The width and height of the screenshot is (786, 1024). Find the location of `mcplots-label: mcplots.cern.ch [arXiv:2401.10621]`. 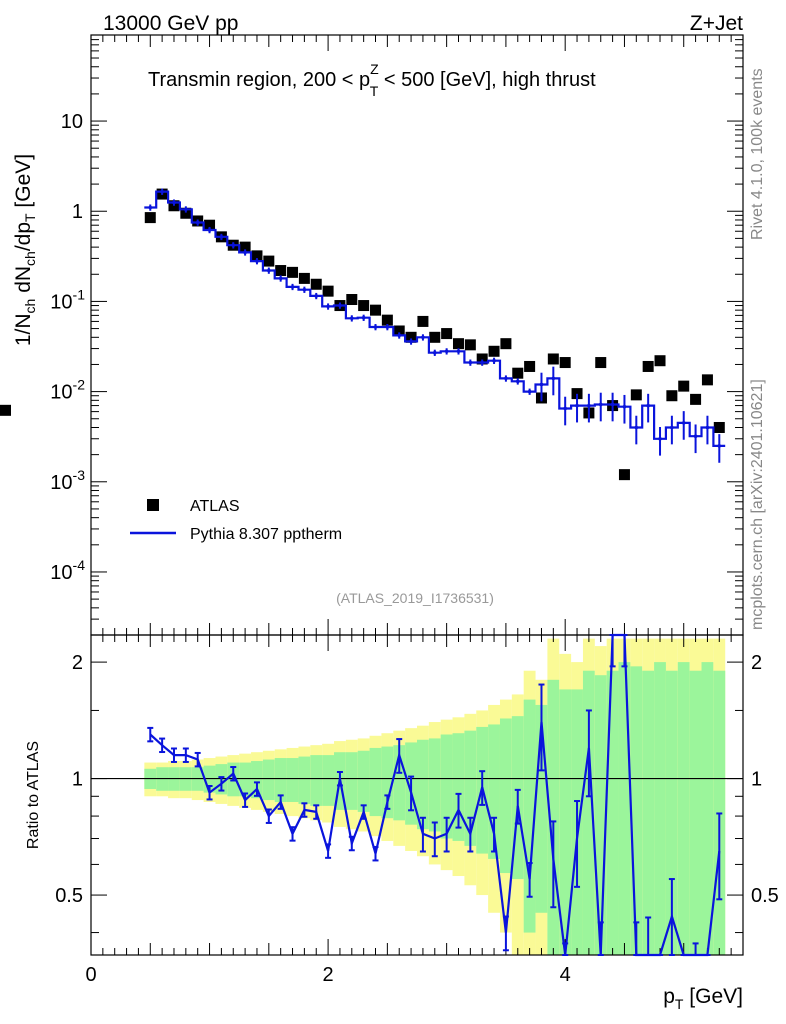

mcplots-label: mcplots.cern.ch [arXiv:2401.10621] is located at coordinates (757, 504).